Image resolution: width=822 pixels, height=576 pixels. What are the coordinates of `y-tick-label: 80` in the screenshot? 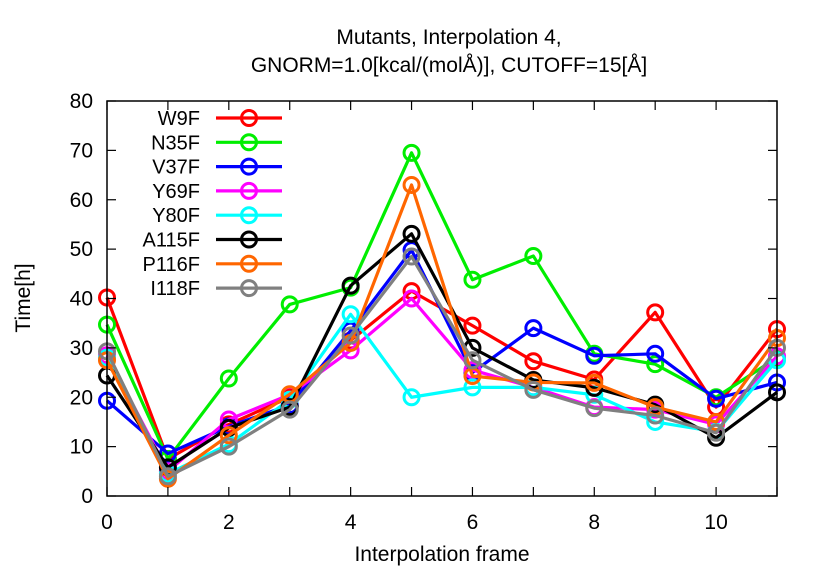 It's located at (81, 101).